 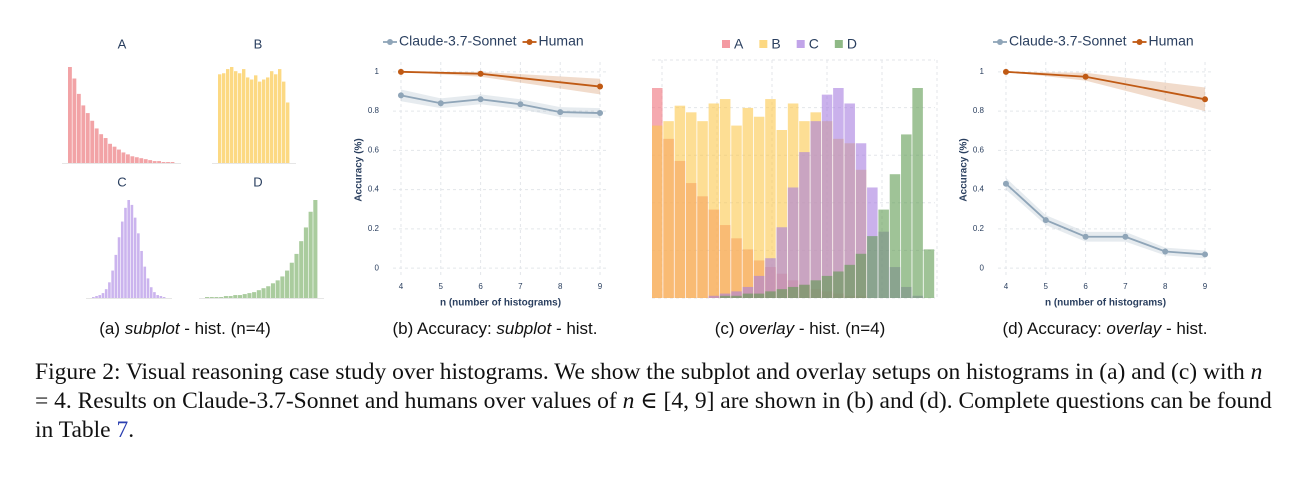 I want to click on y-tick-label: 1, so click(x=377, y=71).